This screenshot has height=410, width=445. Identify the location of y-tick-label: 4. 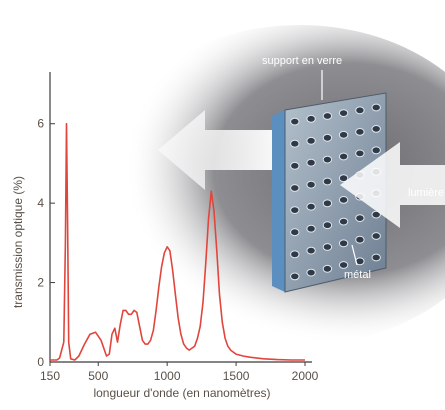
(40, 203).